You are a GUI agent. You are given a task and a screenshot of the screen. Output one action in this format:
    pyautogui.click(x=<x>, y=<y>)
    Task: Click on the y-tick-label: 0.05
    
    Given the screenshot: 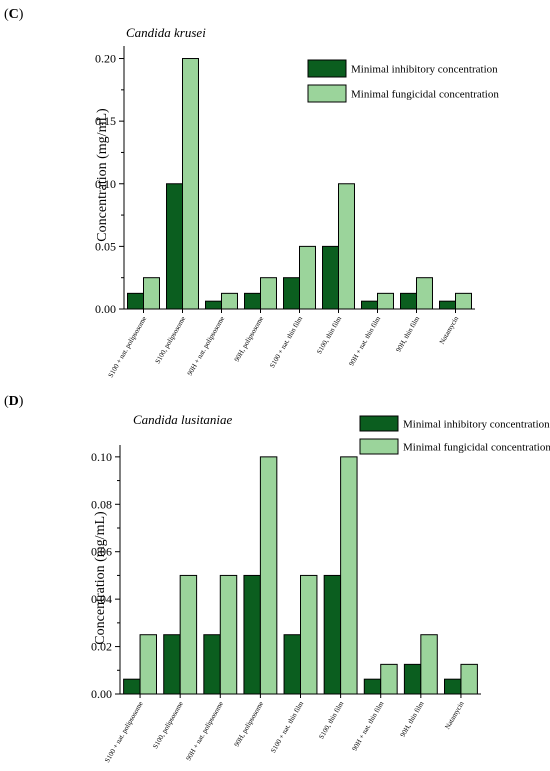 What is the action you would take?
    pyautogui.click(x=105, y=246)
    